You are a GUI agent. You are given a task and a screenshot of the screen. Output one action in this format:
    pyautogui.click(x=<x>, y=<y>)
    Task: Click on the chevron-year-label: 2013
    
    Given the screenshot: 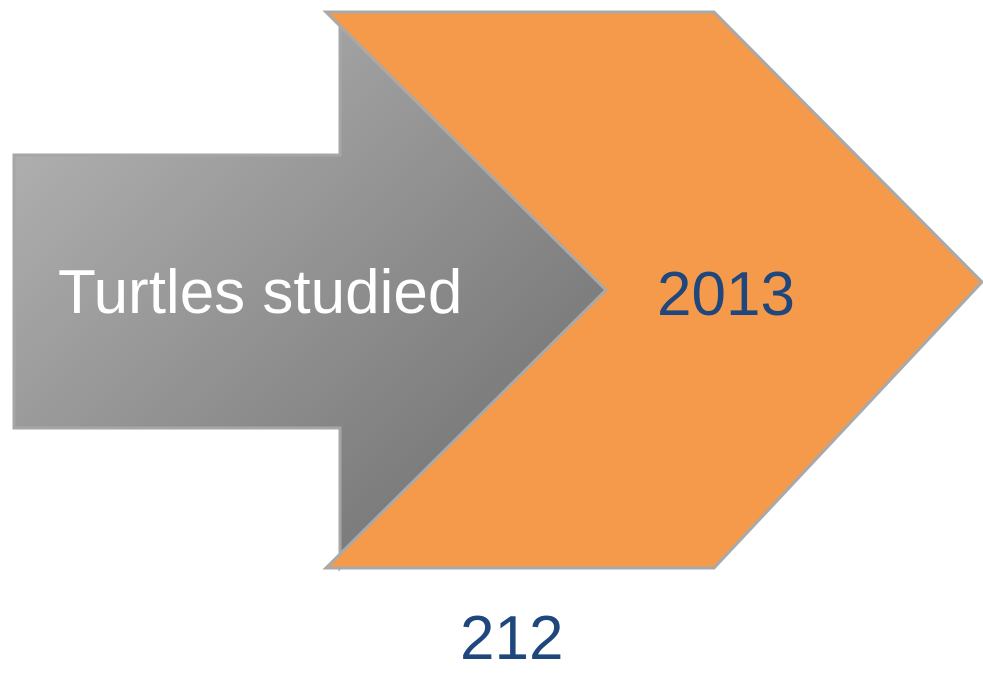 What is the action you would take?
    pyautogui.click(x=726, y=294)
    